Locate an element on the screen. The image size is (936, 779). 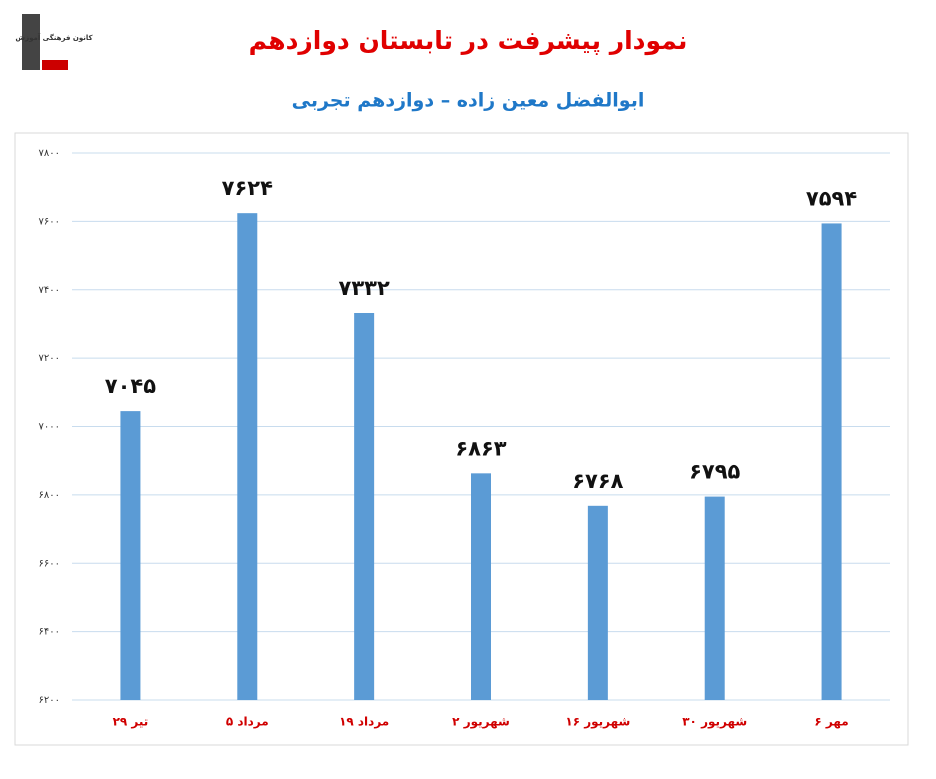
y-tick-label: ۷۸۰۰ is located at coordinates (49, 153).